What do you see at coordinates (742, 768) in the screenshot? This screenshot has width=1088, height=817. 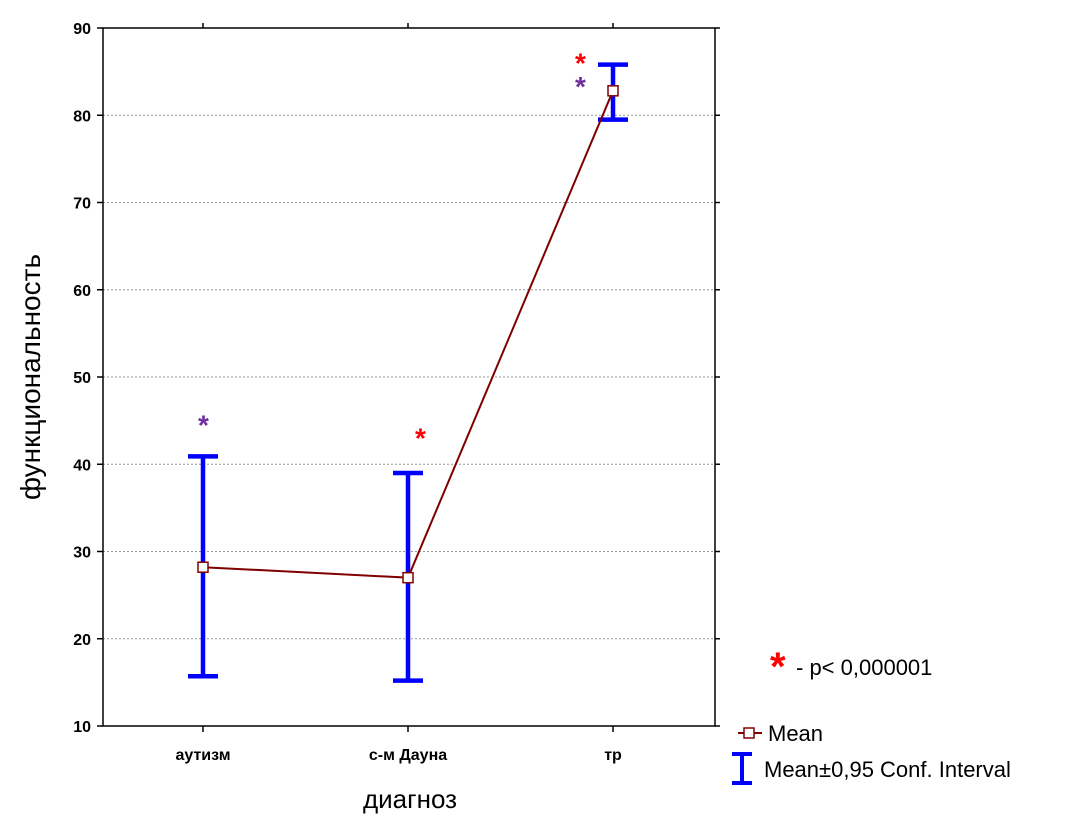 I see `legend-ci-icon` at bounding box center [742, 768].